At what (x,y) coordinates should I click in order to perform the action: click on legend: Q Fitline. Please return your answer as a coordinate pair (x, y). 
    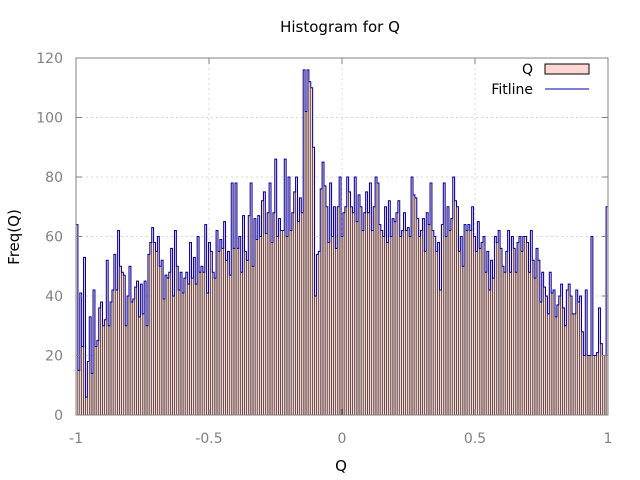
    Looking at the image, I should click on (540, 80).